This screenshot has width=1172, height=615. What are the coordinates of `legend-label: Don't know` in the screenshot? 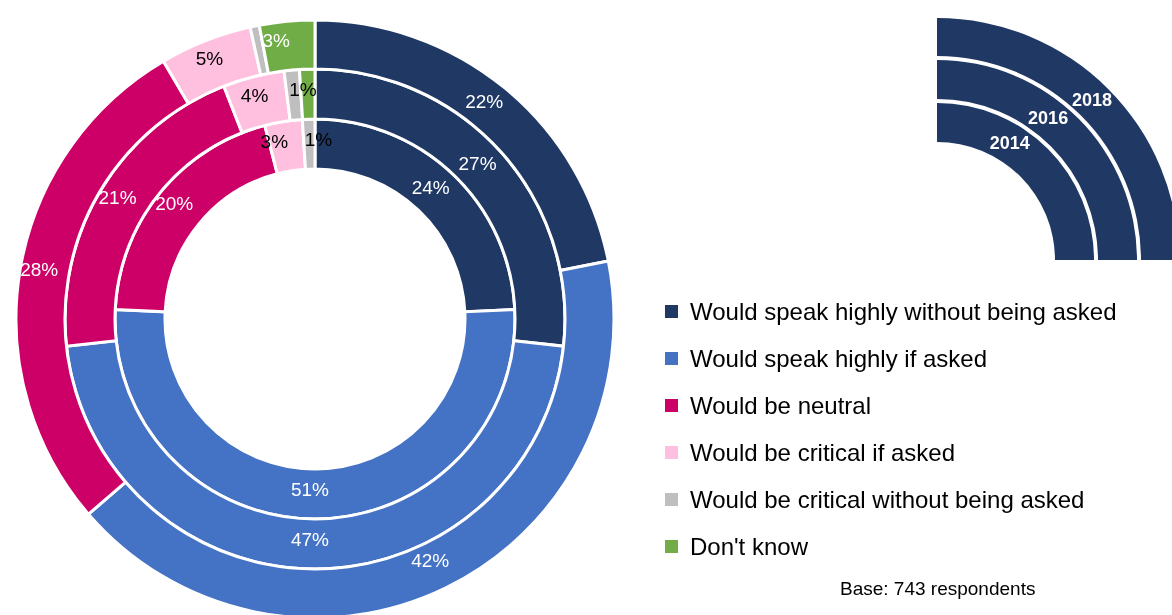 It's located at (749, 546).